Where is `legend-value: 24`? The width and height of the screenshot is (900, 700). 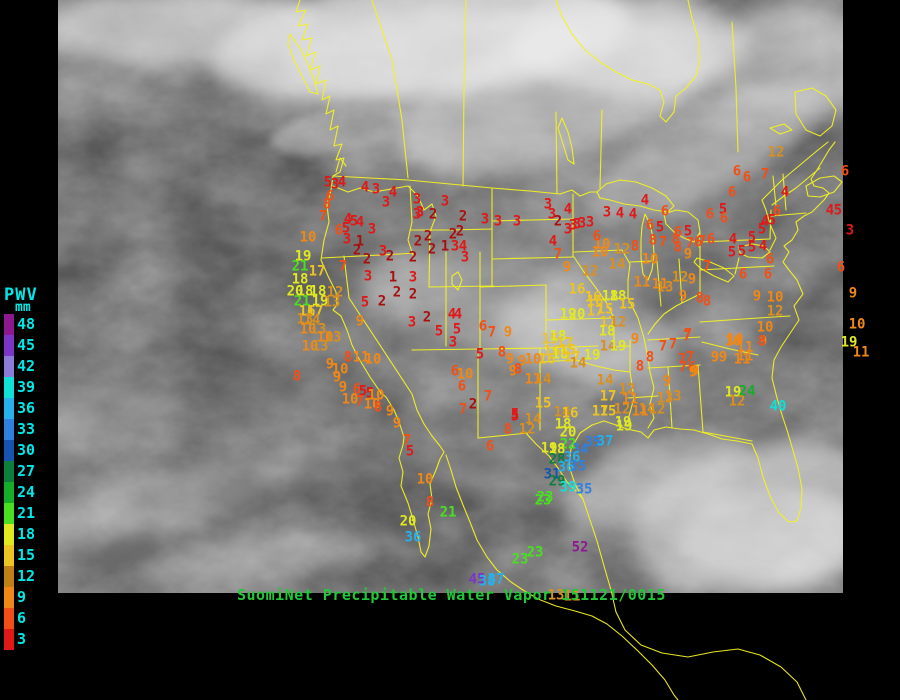
legend-value: 24 is located at coordinates (26, 492).